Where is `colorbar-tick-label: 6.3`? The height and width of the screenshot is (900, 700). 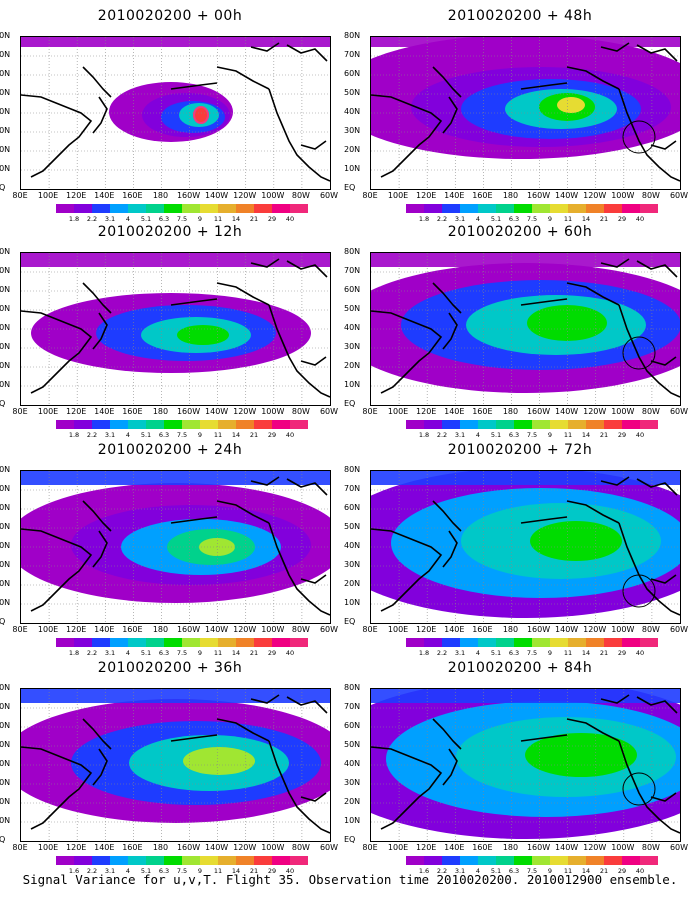
colorbar-tick-label: 6.3 is located at coordinates (164, 871).